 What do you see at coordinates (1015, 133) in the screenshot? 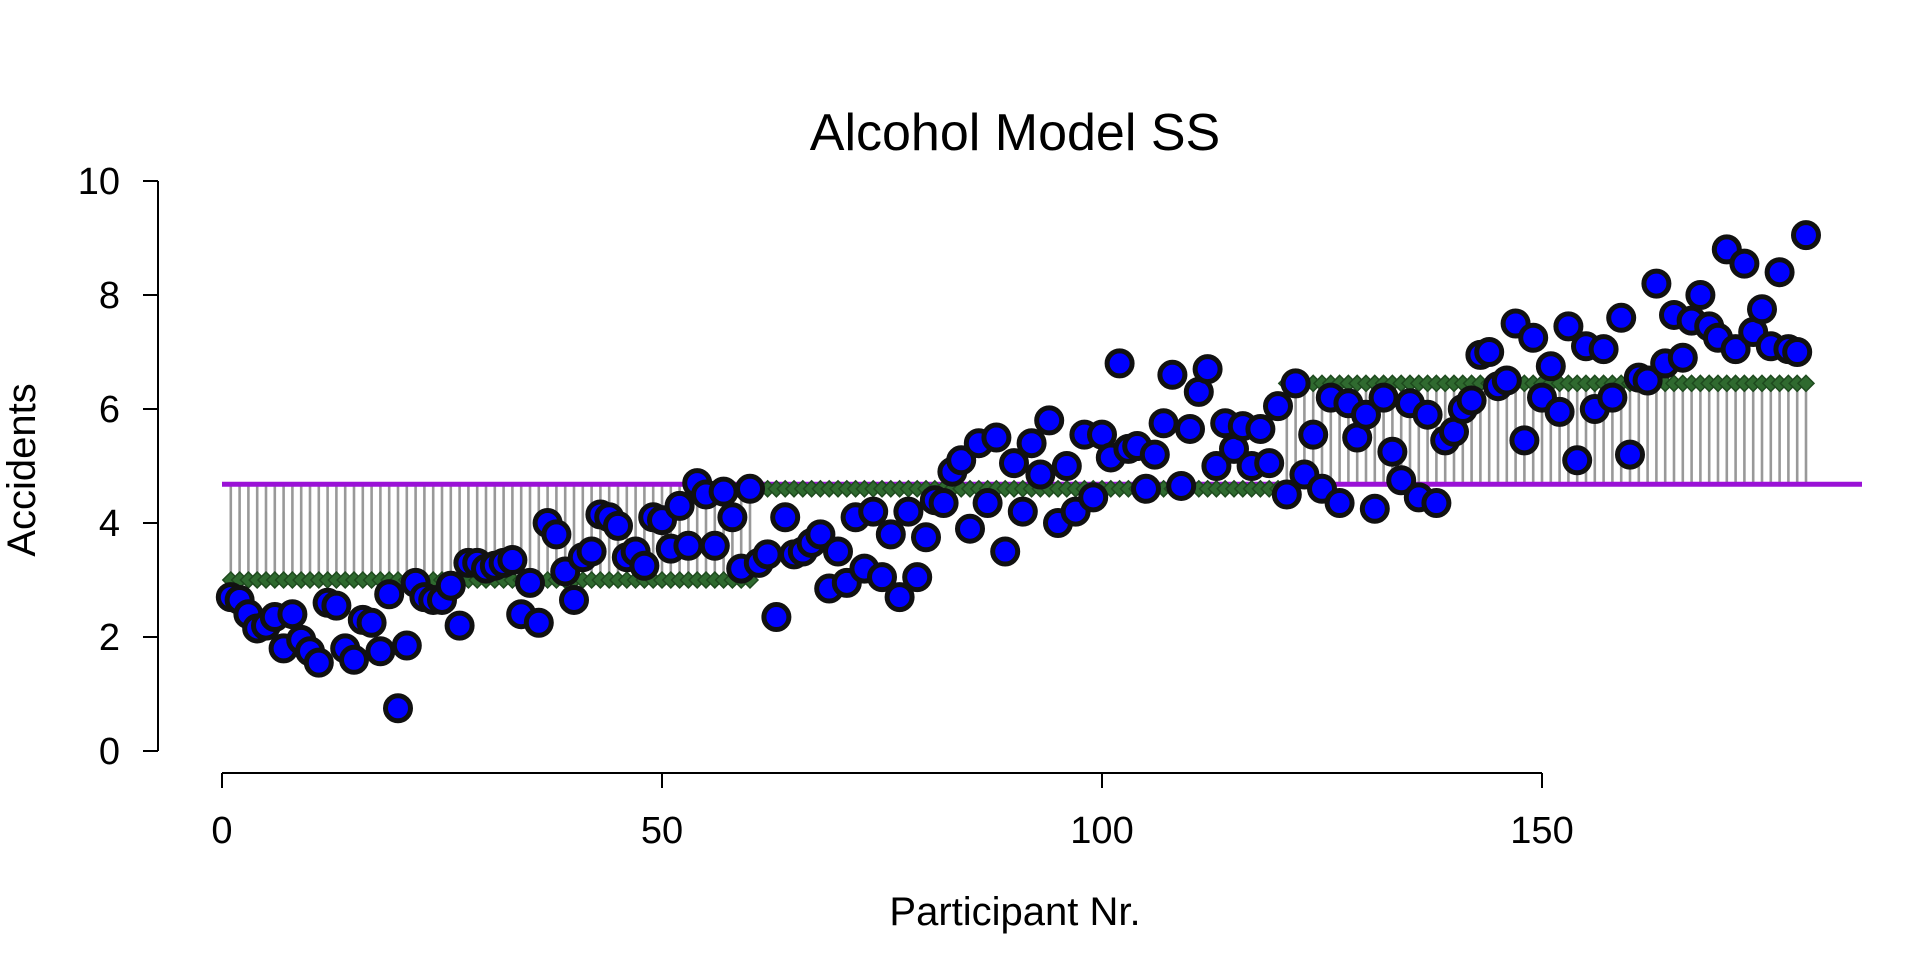
I see `chart-title: Alcohol Model SS` at bounding box center [1015, 133].